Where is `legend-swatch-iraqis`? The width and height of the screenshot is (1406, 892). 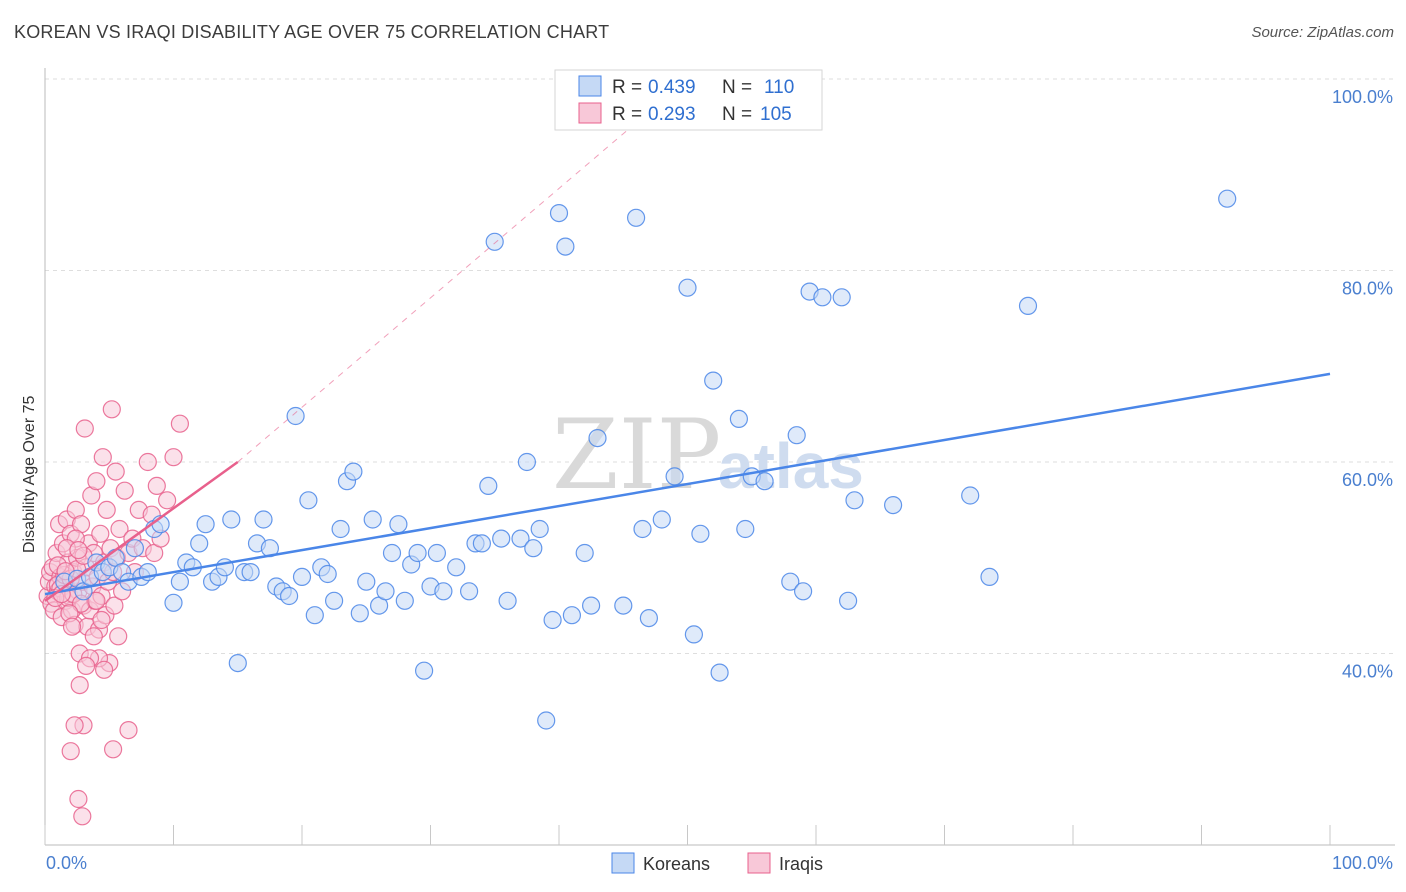
legend-swatch-iraqis is located at coordinates (590, 113).